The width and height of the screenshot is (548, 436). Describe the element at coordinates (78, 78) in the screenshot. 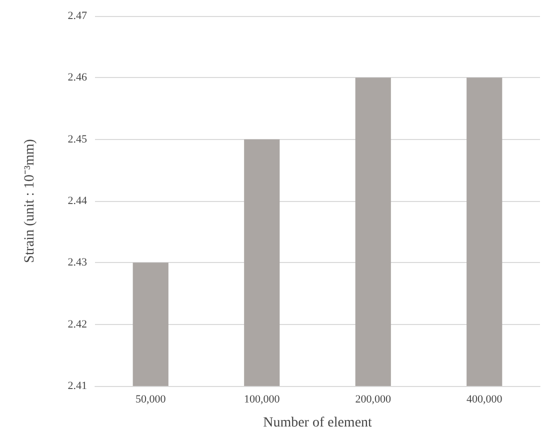

I see `y-tick-label: 2.46` at that location.